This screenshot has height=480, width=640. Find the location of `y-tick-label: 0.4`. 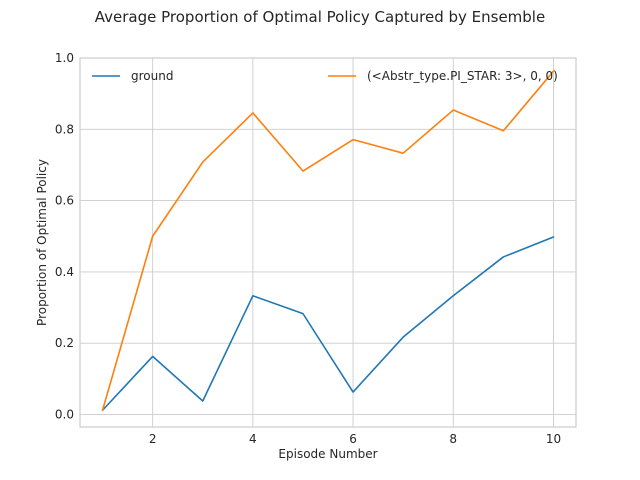

y-tick-label: 0.4 is located at coordinates (64, 272).